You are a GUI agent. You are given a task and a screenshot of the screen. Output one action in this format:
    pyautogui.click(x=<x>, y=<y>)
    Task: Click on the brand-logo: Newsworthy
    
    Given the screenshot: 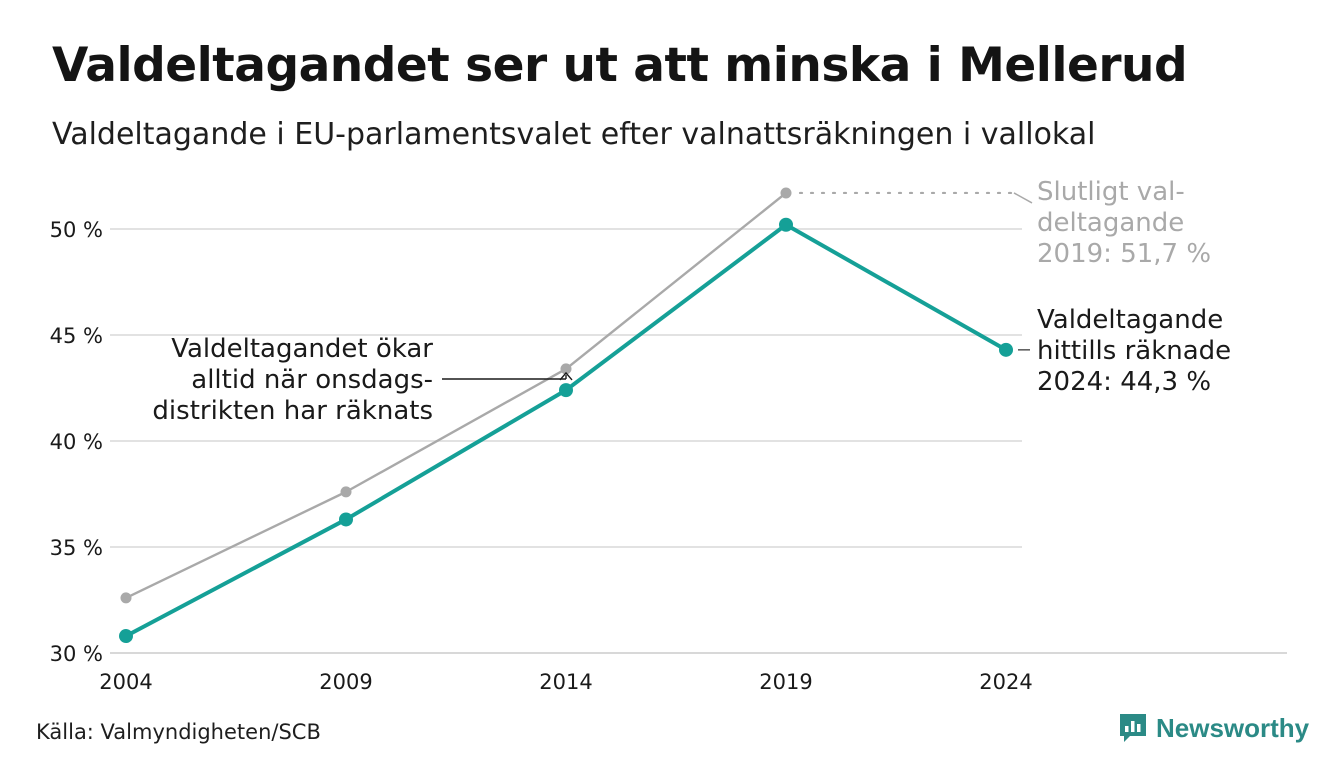 What is the action you would take?
    pyautogui.click(x=1213, y=728)
    